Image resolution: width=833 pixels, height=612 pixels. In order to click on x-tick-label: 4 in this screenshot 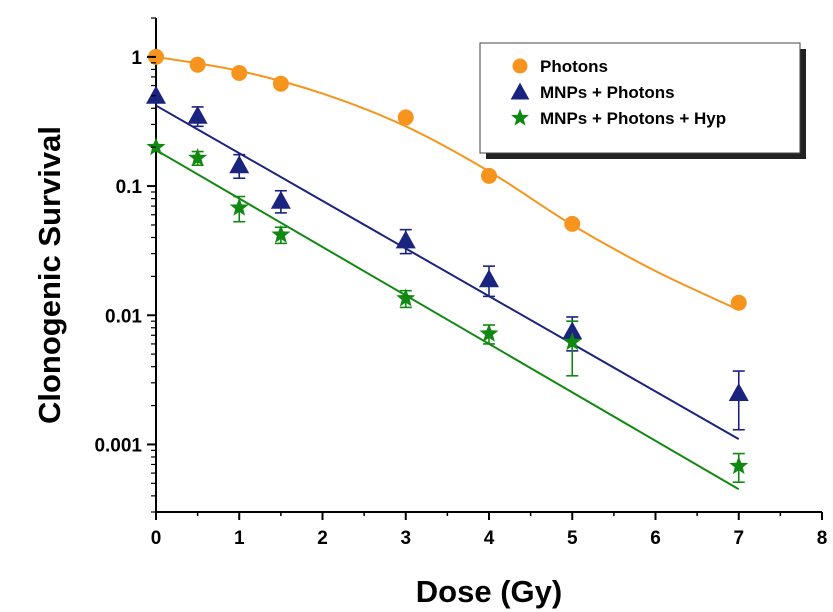, I will do `click(489, 538)`.